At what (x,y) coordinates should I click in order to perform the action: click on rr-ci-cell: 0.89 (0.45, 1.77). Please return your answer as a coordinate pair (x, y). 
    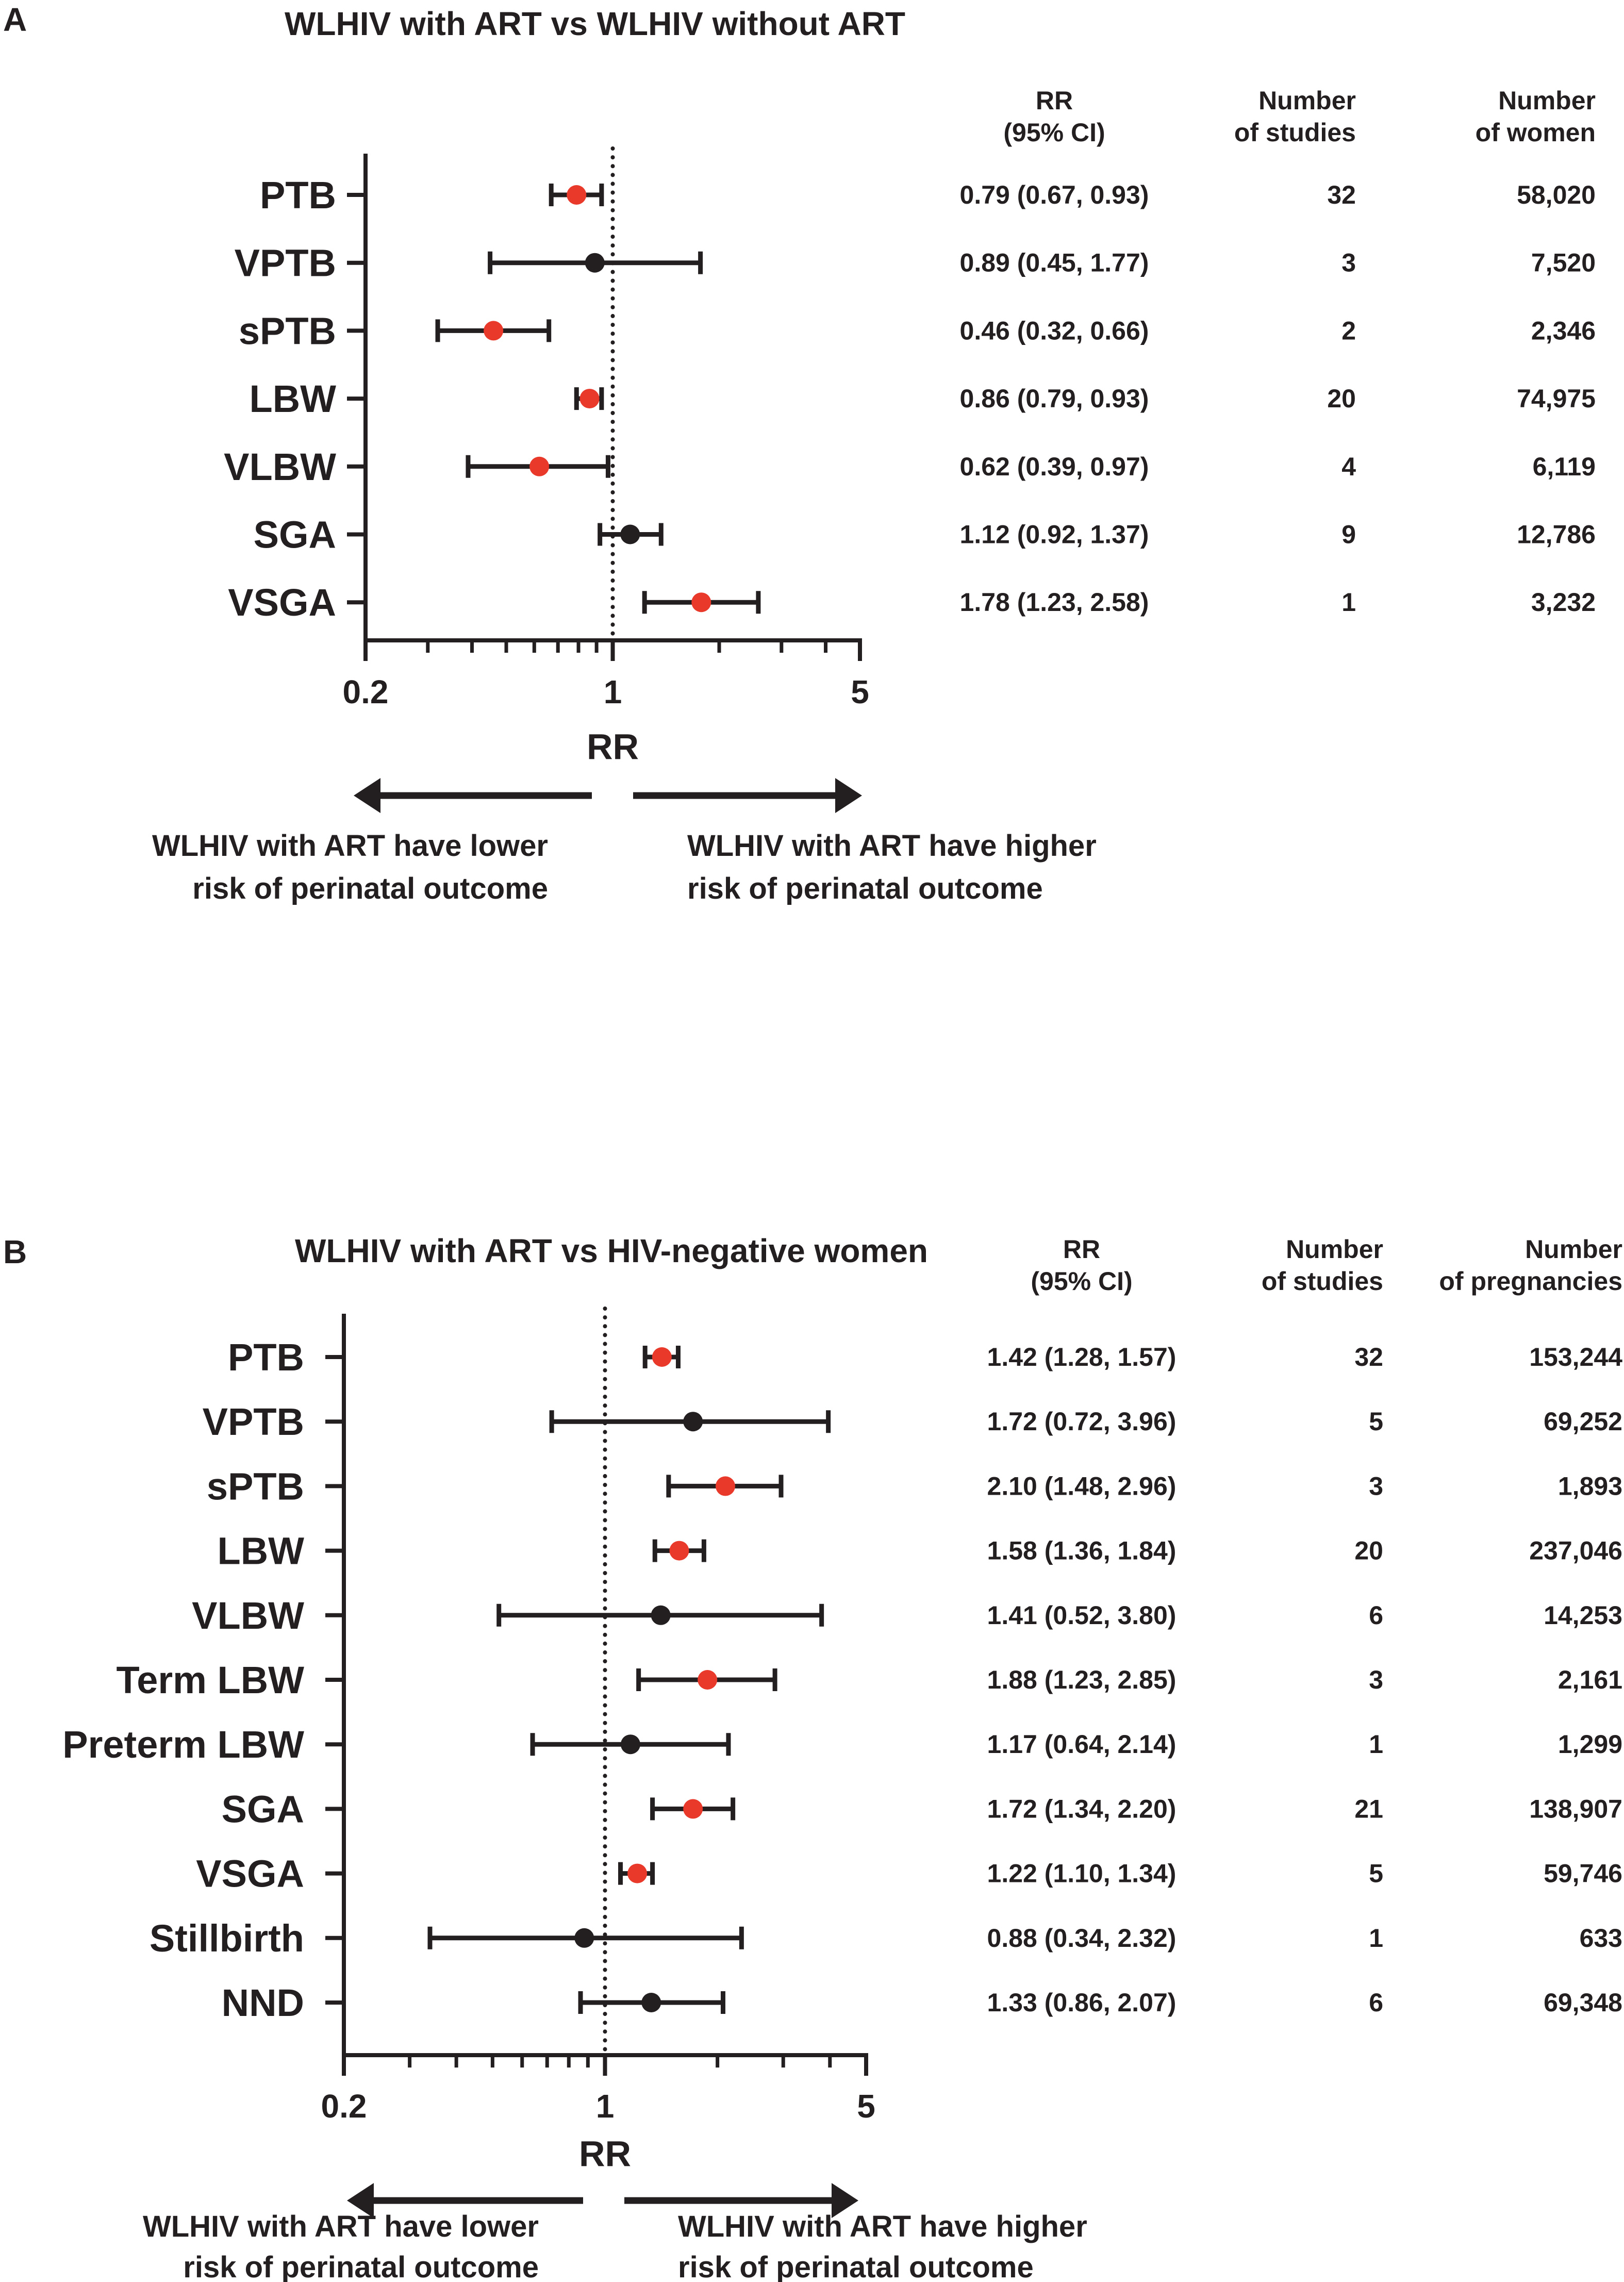
    Looking at the image, I should click on (1054, 263).